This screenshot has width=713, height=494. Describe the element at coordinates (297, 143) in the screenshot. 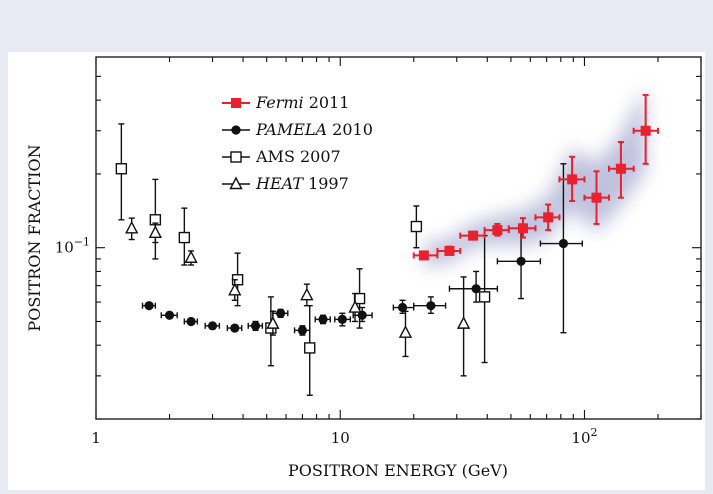

I see `legend: Fermi 2011 PAMELA 2010 AMS 2007 HEAT 1997` at that location.